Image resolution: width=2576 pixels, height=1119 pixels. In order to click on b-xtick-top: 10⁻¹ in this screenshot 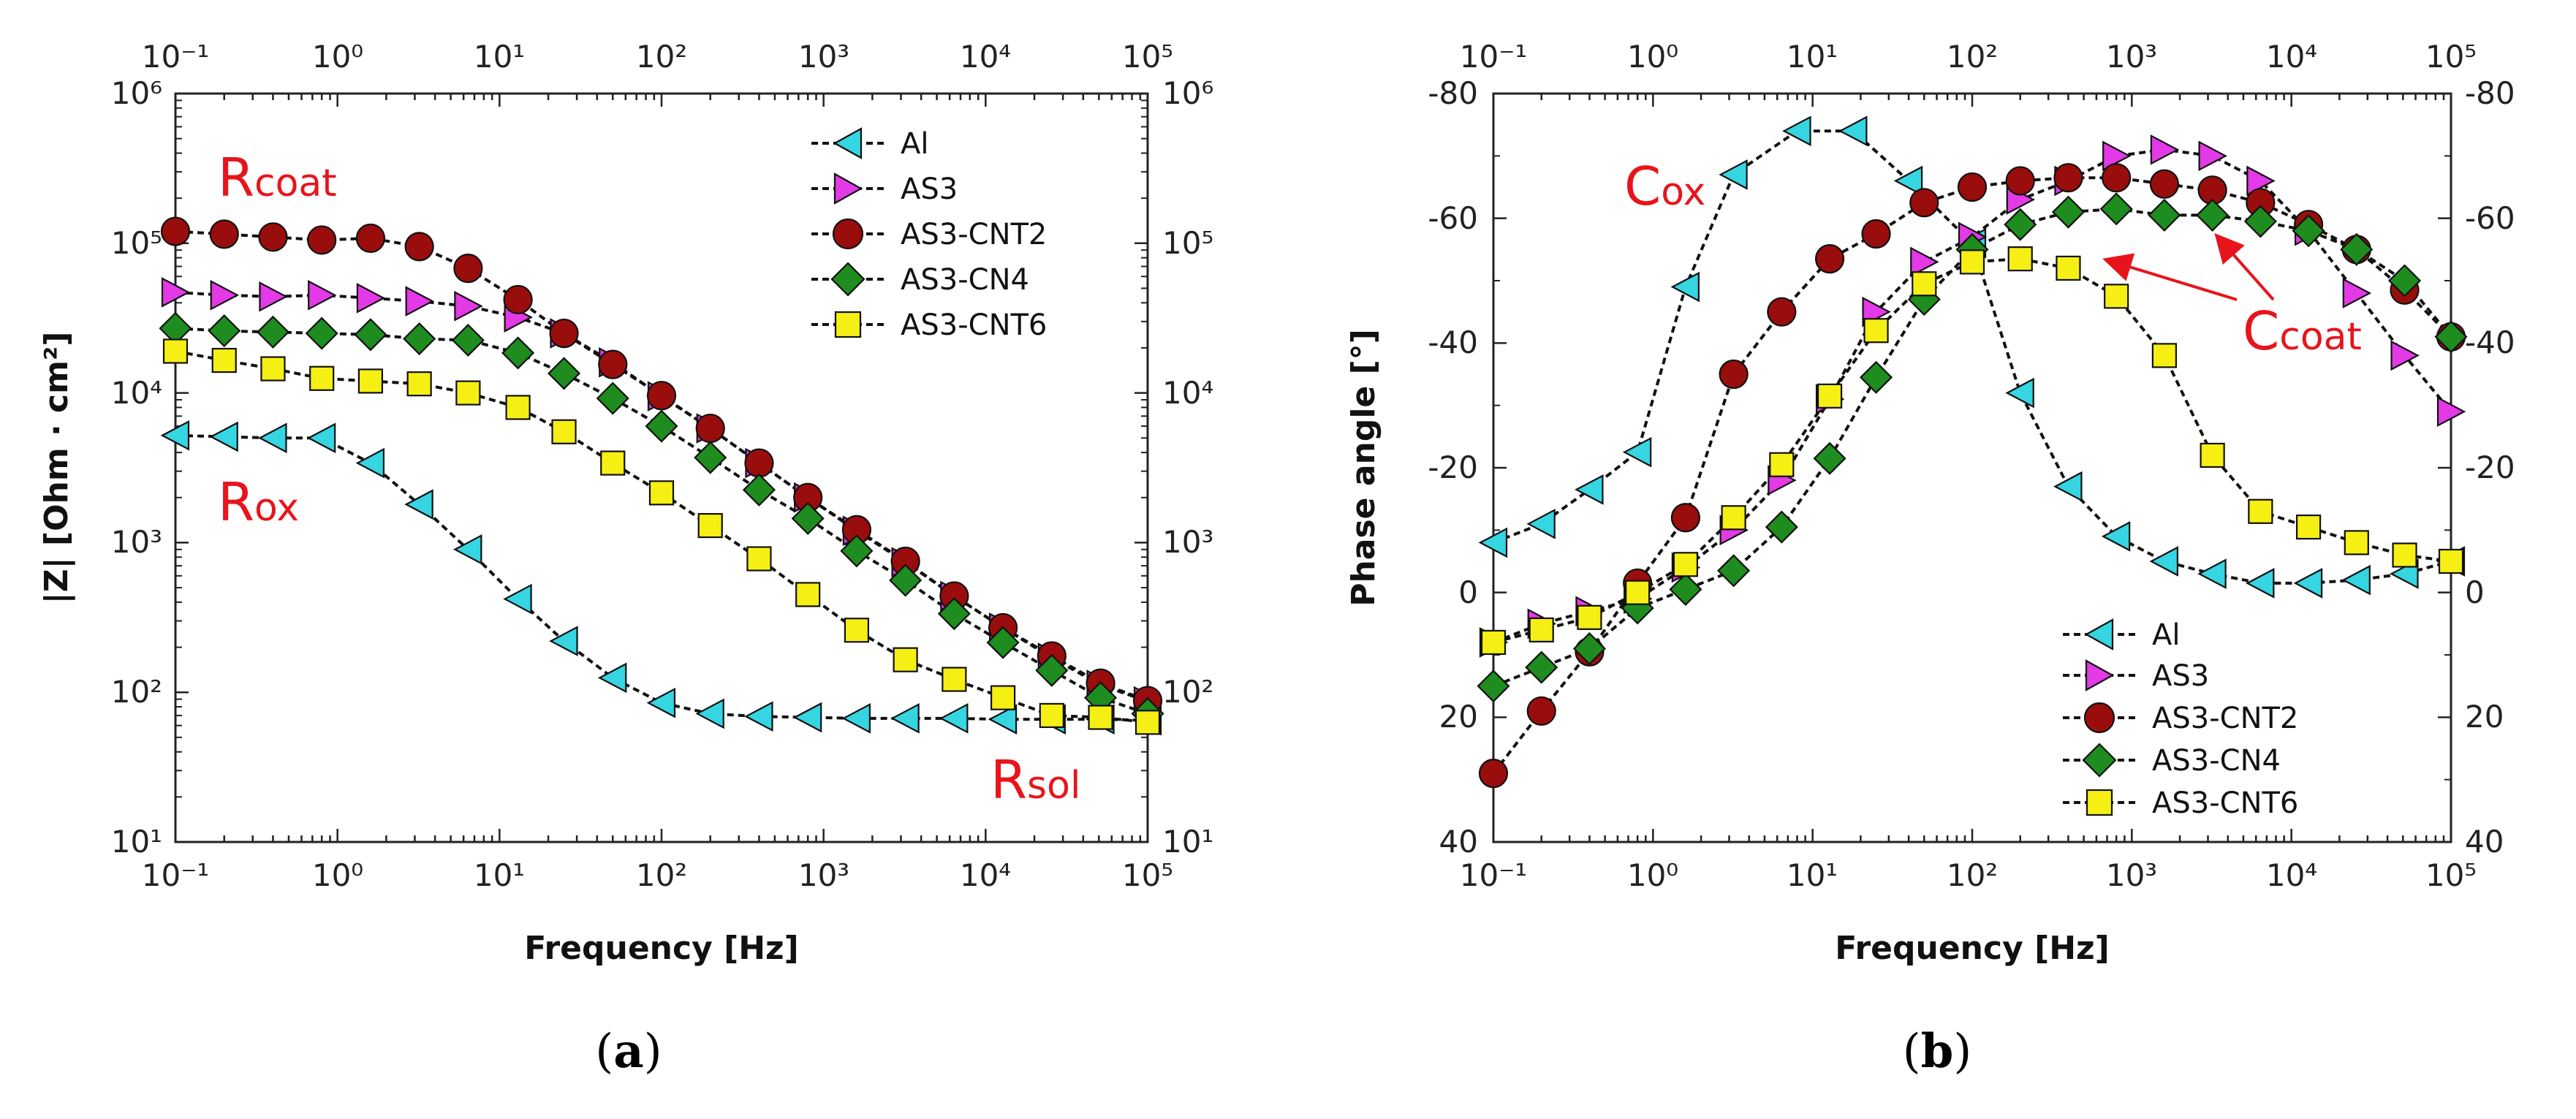, I will do `click(1493, 57)`.